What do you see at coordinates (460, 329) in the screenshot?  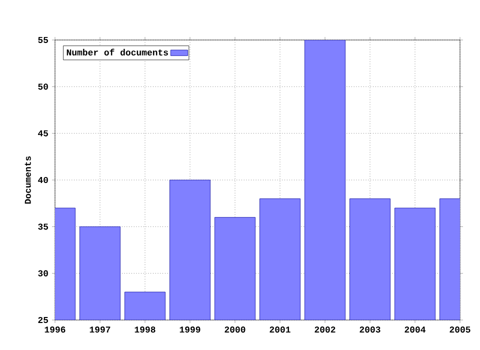 I see `x-tick-label: 2005` at bounding box center [460, 329].